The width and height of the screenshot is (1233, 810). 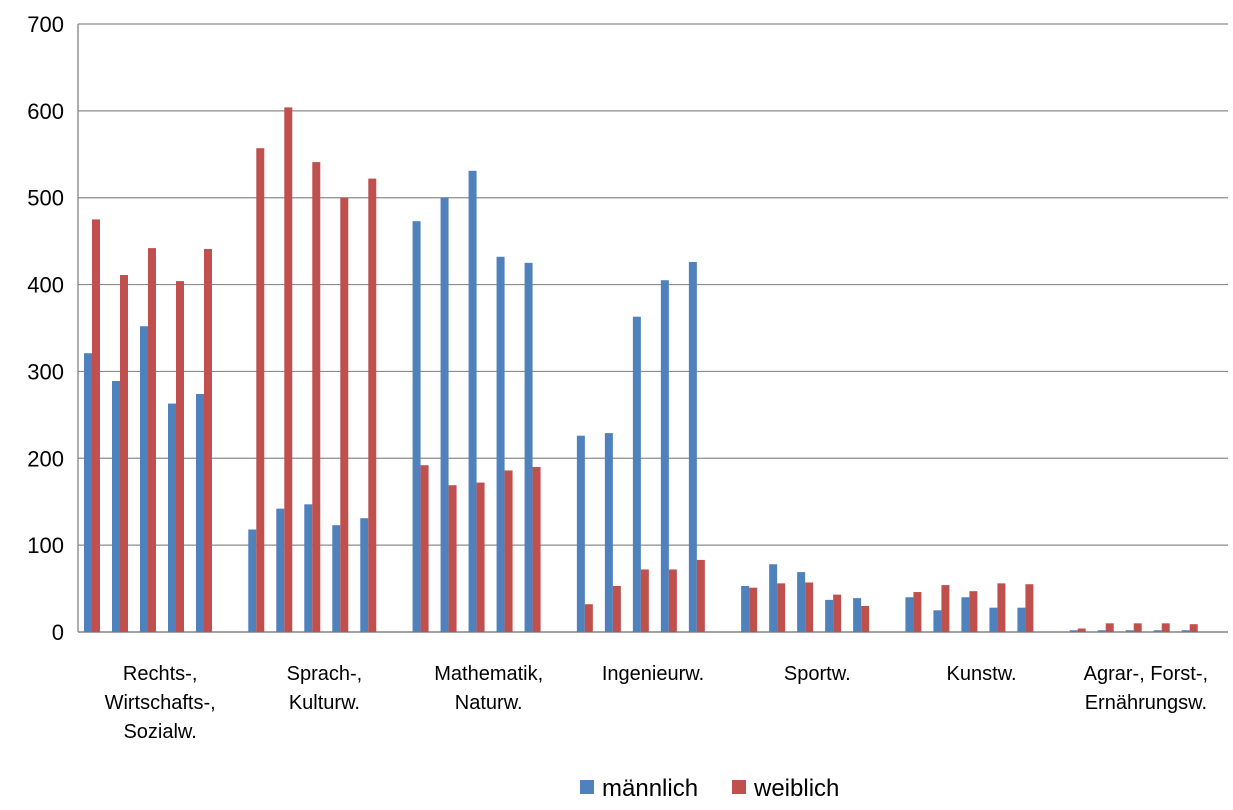 I want to click on category-label-0-line-0: Rechts-,, so click(x=160, y=674).